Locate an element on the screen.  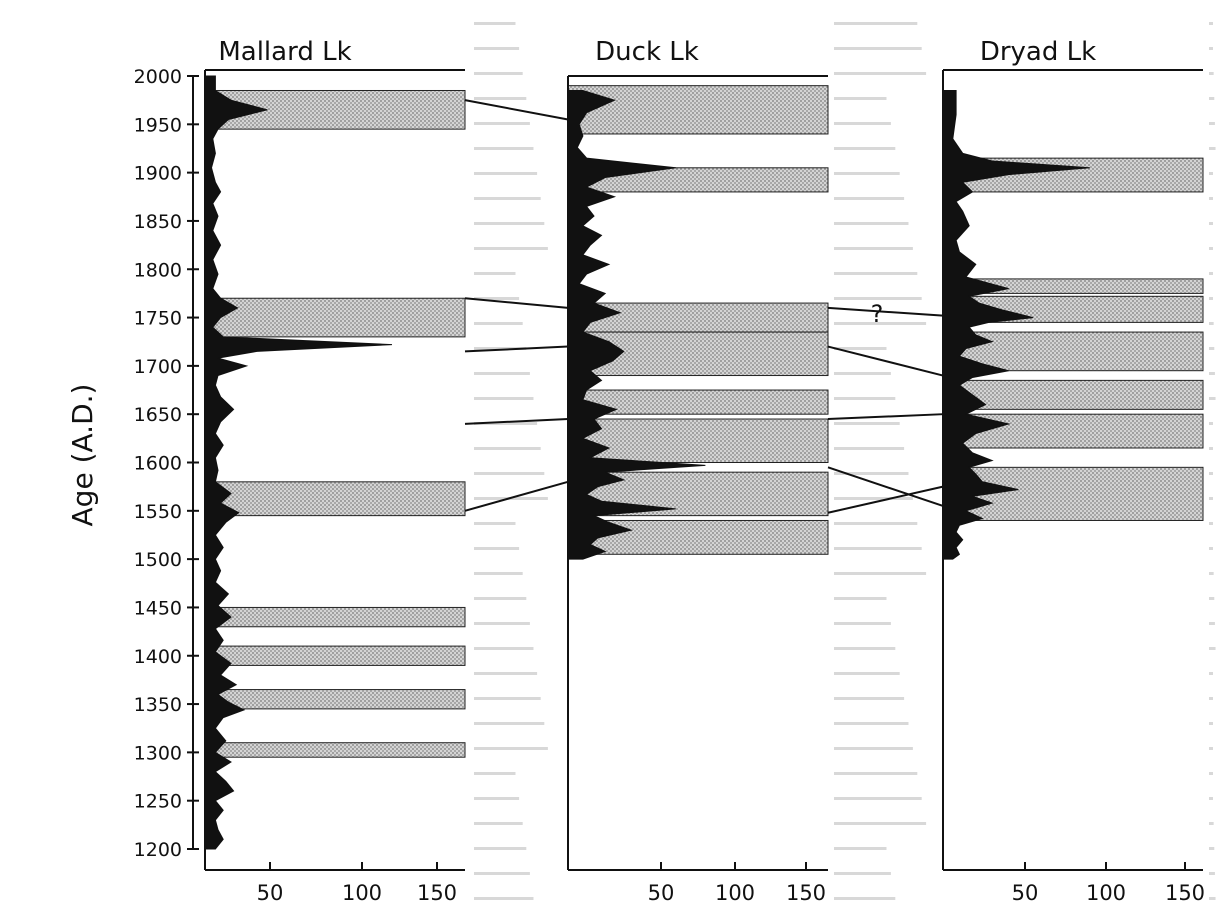
y-tick-label: 1550 is located at coordinates (158, 512).